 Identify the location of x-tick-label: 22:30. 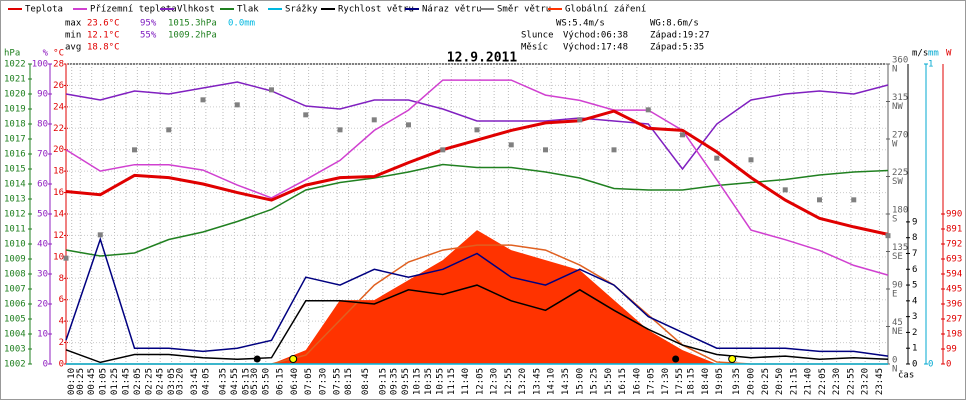
(837, 381).